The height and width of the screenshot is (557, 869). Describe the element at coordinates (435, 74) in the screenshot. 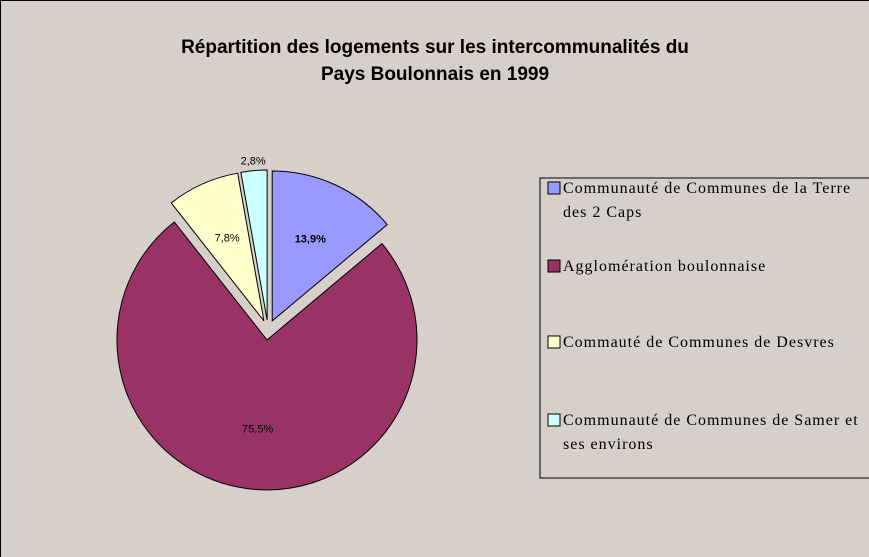

I see `chart-title: Pays Boulonnais en 1999` at that location.